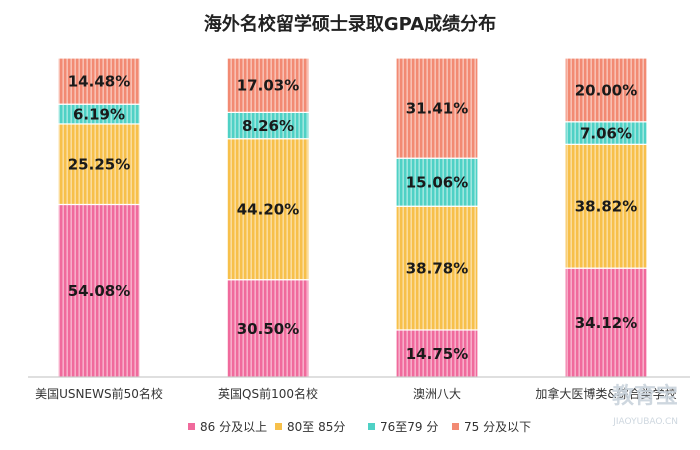  I want to click on data-label: 17.03%, so click(268, 86).